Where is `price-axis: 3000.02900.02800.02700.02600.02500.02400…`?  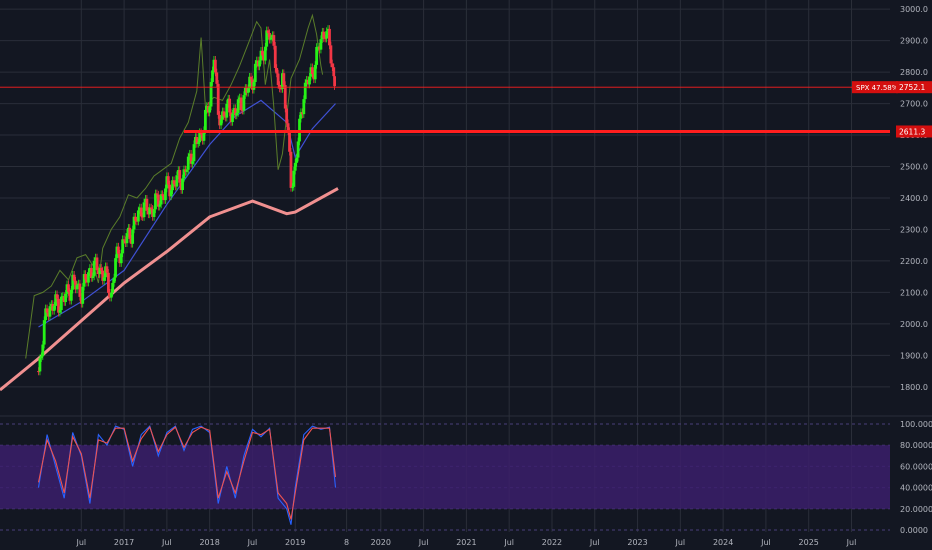
price-axis: 3000.02900.02800.02700.02600.02500.02400… is located at coordinates (892, 198).